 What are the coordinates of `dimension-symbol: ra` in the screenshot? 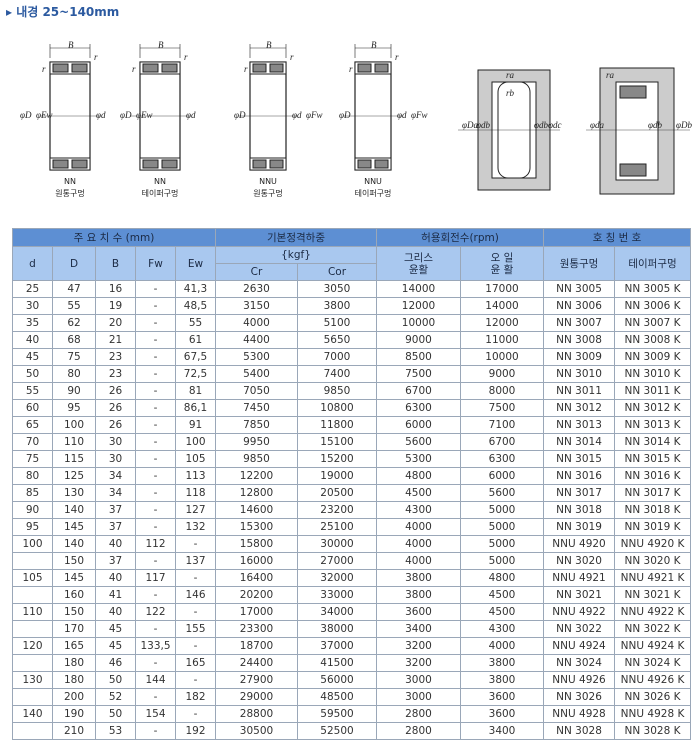 It's located at (610, 75).